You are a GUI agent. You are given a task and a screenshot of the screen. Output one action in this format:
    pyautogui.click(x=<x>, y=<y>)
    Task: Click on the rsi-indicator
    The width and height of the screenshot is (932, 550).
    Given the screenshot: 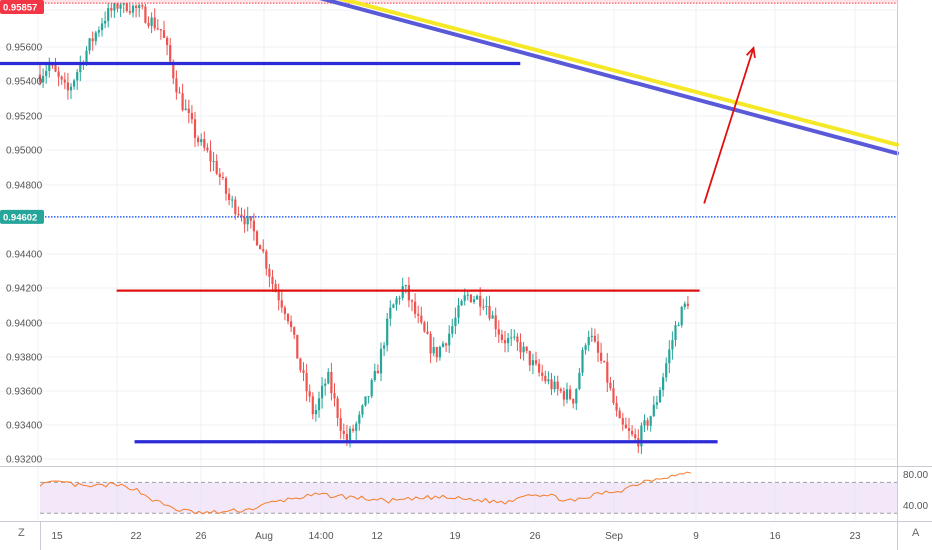 What is the action you would take?
    pyautogui.click(x=468, y=493)
    